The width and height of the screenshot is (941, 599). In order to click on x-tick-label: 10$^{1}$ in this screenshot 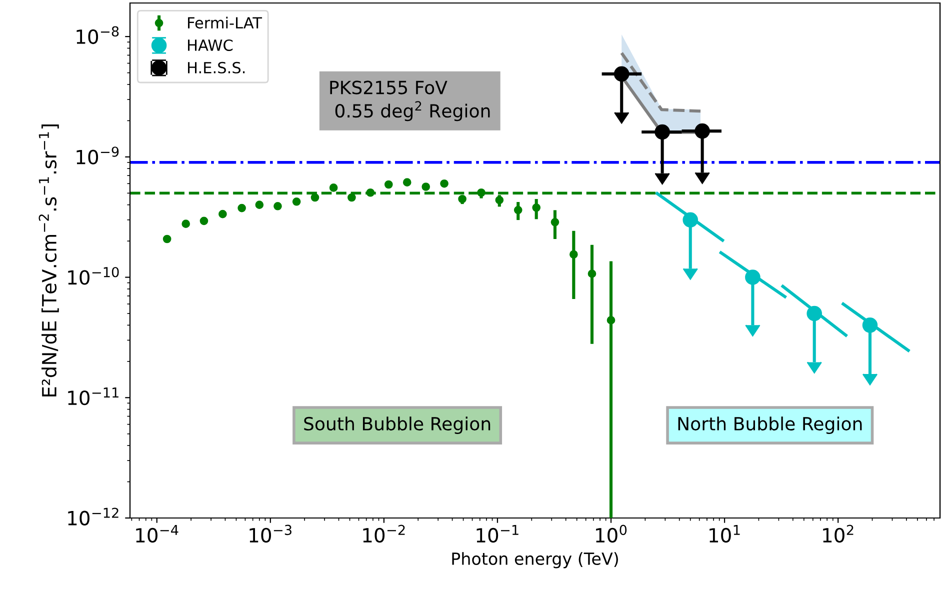, I will do `click(725, 533)`.